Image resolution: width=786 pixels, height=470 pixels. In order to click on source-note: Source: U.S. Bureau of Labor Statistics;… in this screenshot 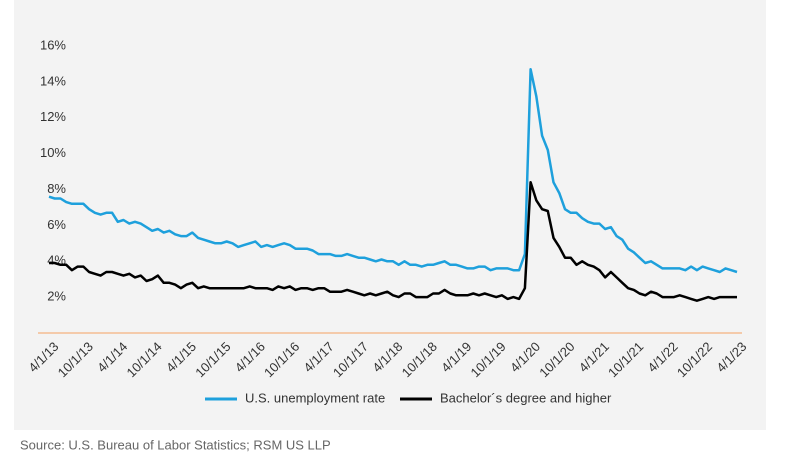, I will do `click(175, 444)`.